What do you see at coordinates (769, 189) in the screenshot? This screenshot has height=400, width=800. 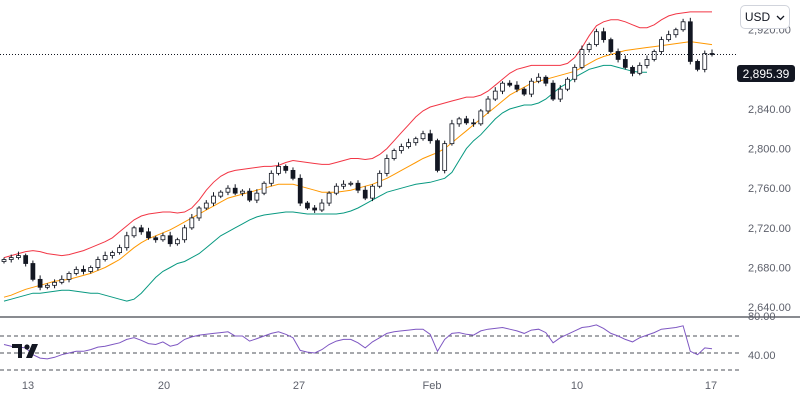 I see `price-tick-label: 2,760.00` at bounding box center [769, 189].